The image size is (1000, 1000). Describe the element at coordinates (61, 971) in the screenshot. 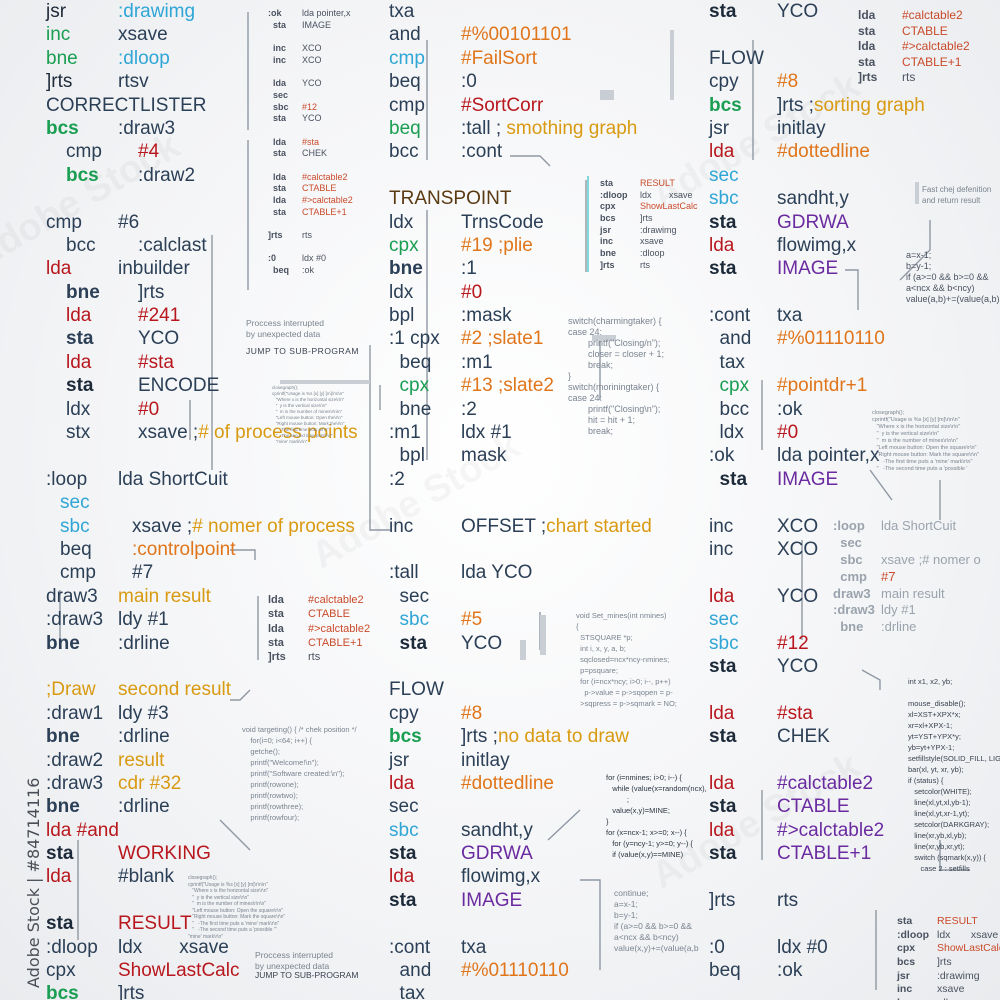

I see `code-mnemonic: cpx` at that location.